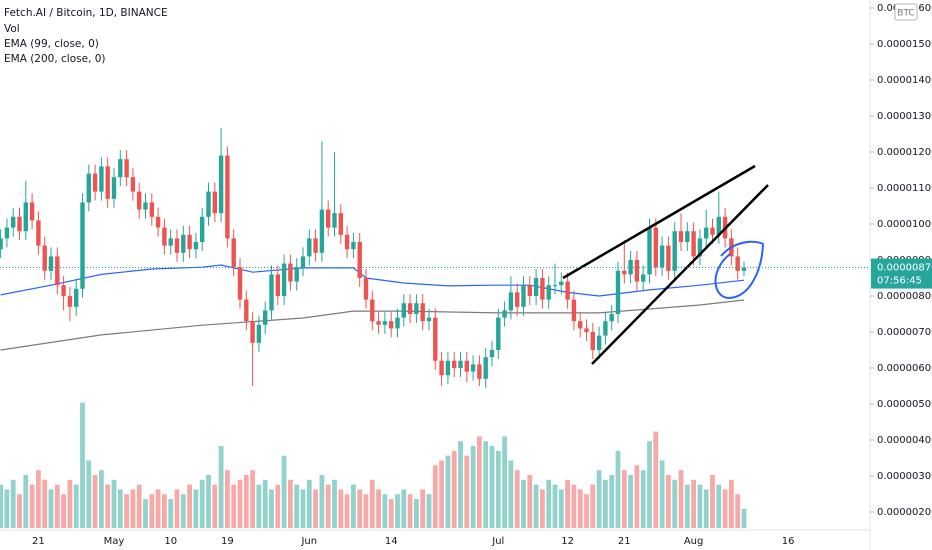 The width and height of the screenshot is (932, 550). I want to click on annotation-circle, so click(739, 270).